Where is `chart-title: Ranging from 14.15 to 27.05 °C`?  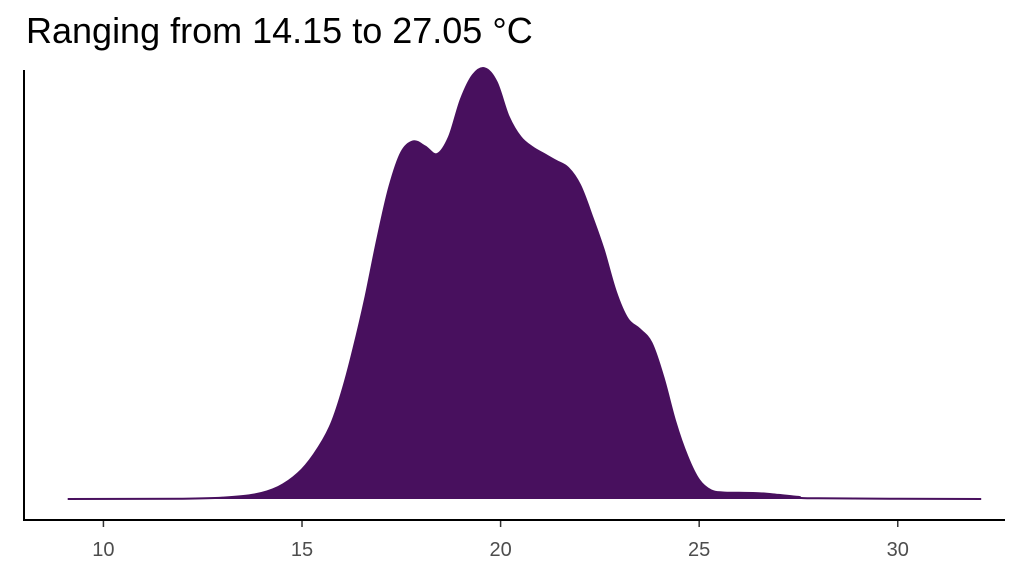
chart-title: Ranging from 14.15 to 27.05 °C is located at coordinates (279, 30).